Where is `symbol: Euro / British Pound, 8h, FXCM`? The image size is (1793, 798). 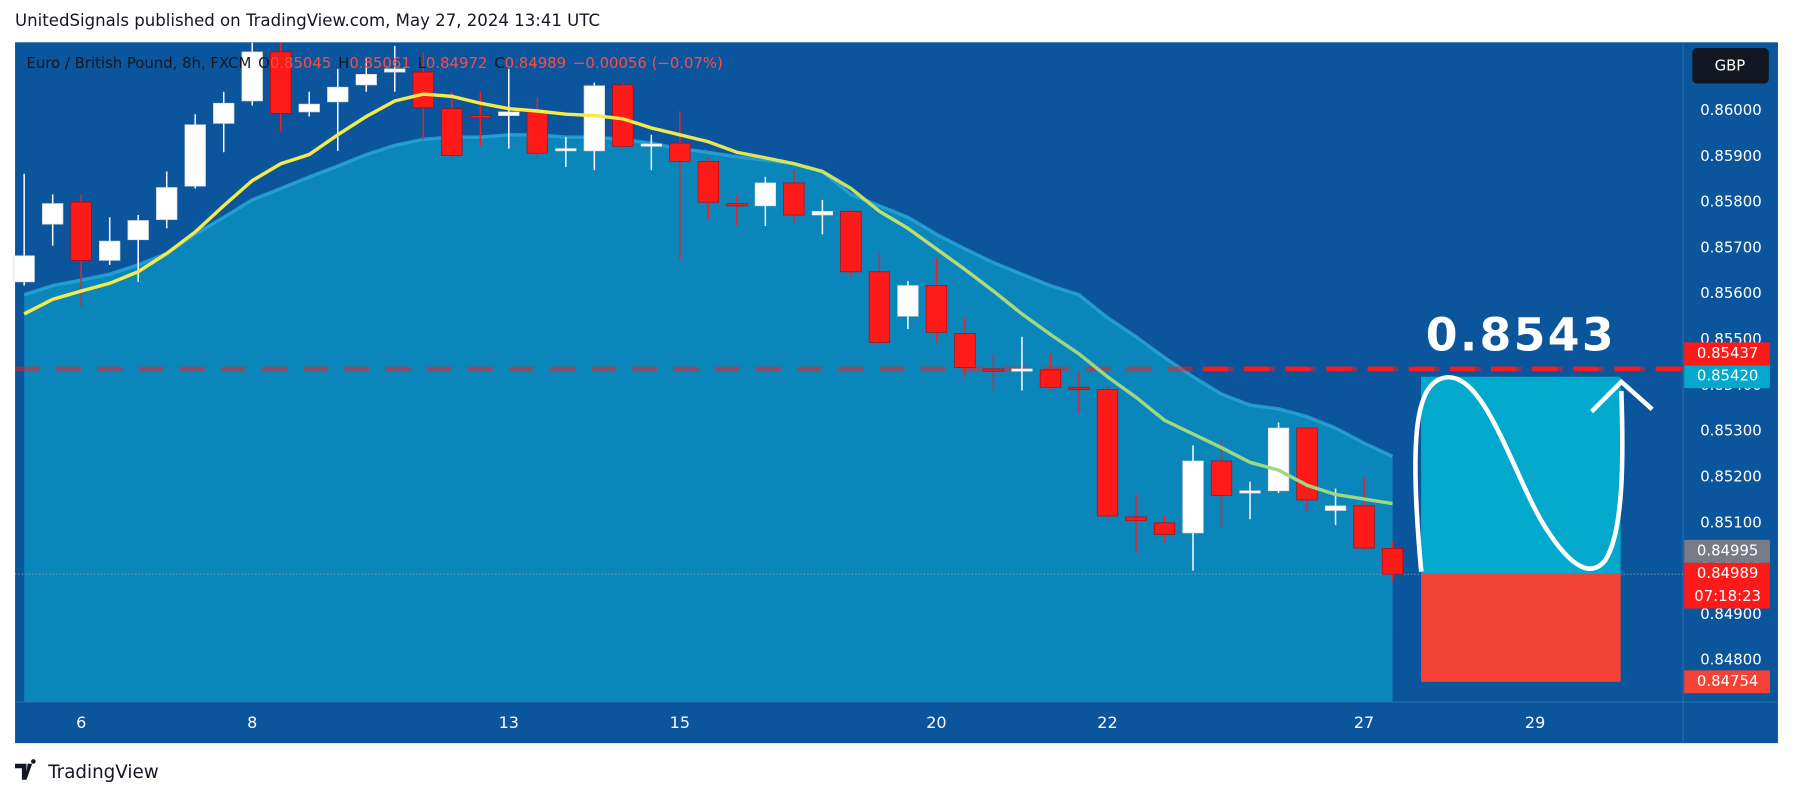
symbol: Euro / British Pound, 8h, FXCM is located at coordinates (138, 63).